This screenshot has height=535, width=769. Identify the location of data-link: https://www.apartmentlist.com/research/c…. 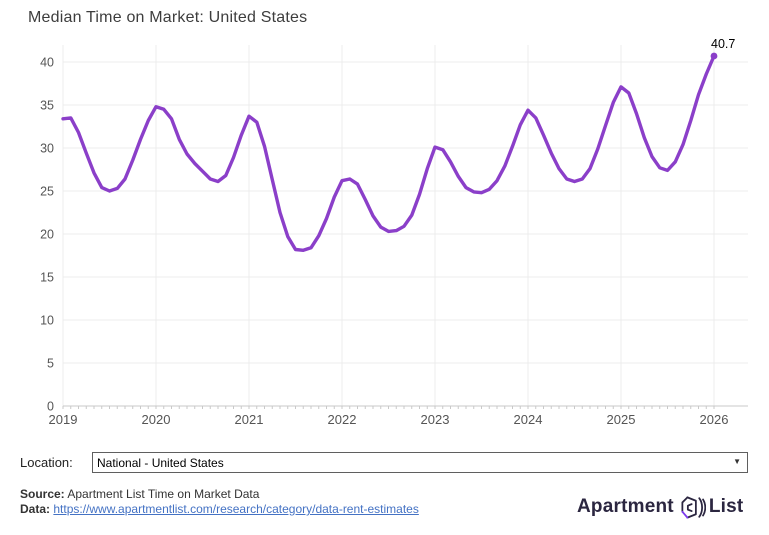
(236, 509).